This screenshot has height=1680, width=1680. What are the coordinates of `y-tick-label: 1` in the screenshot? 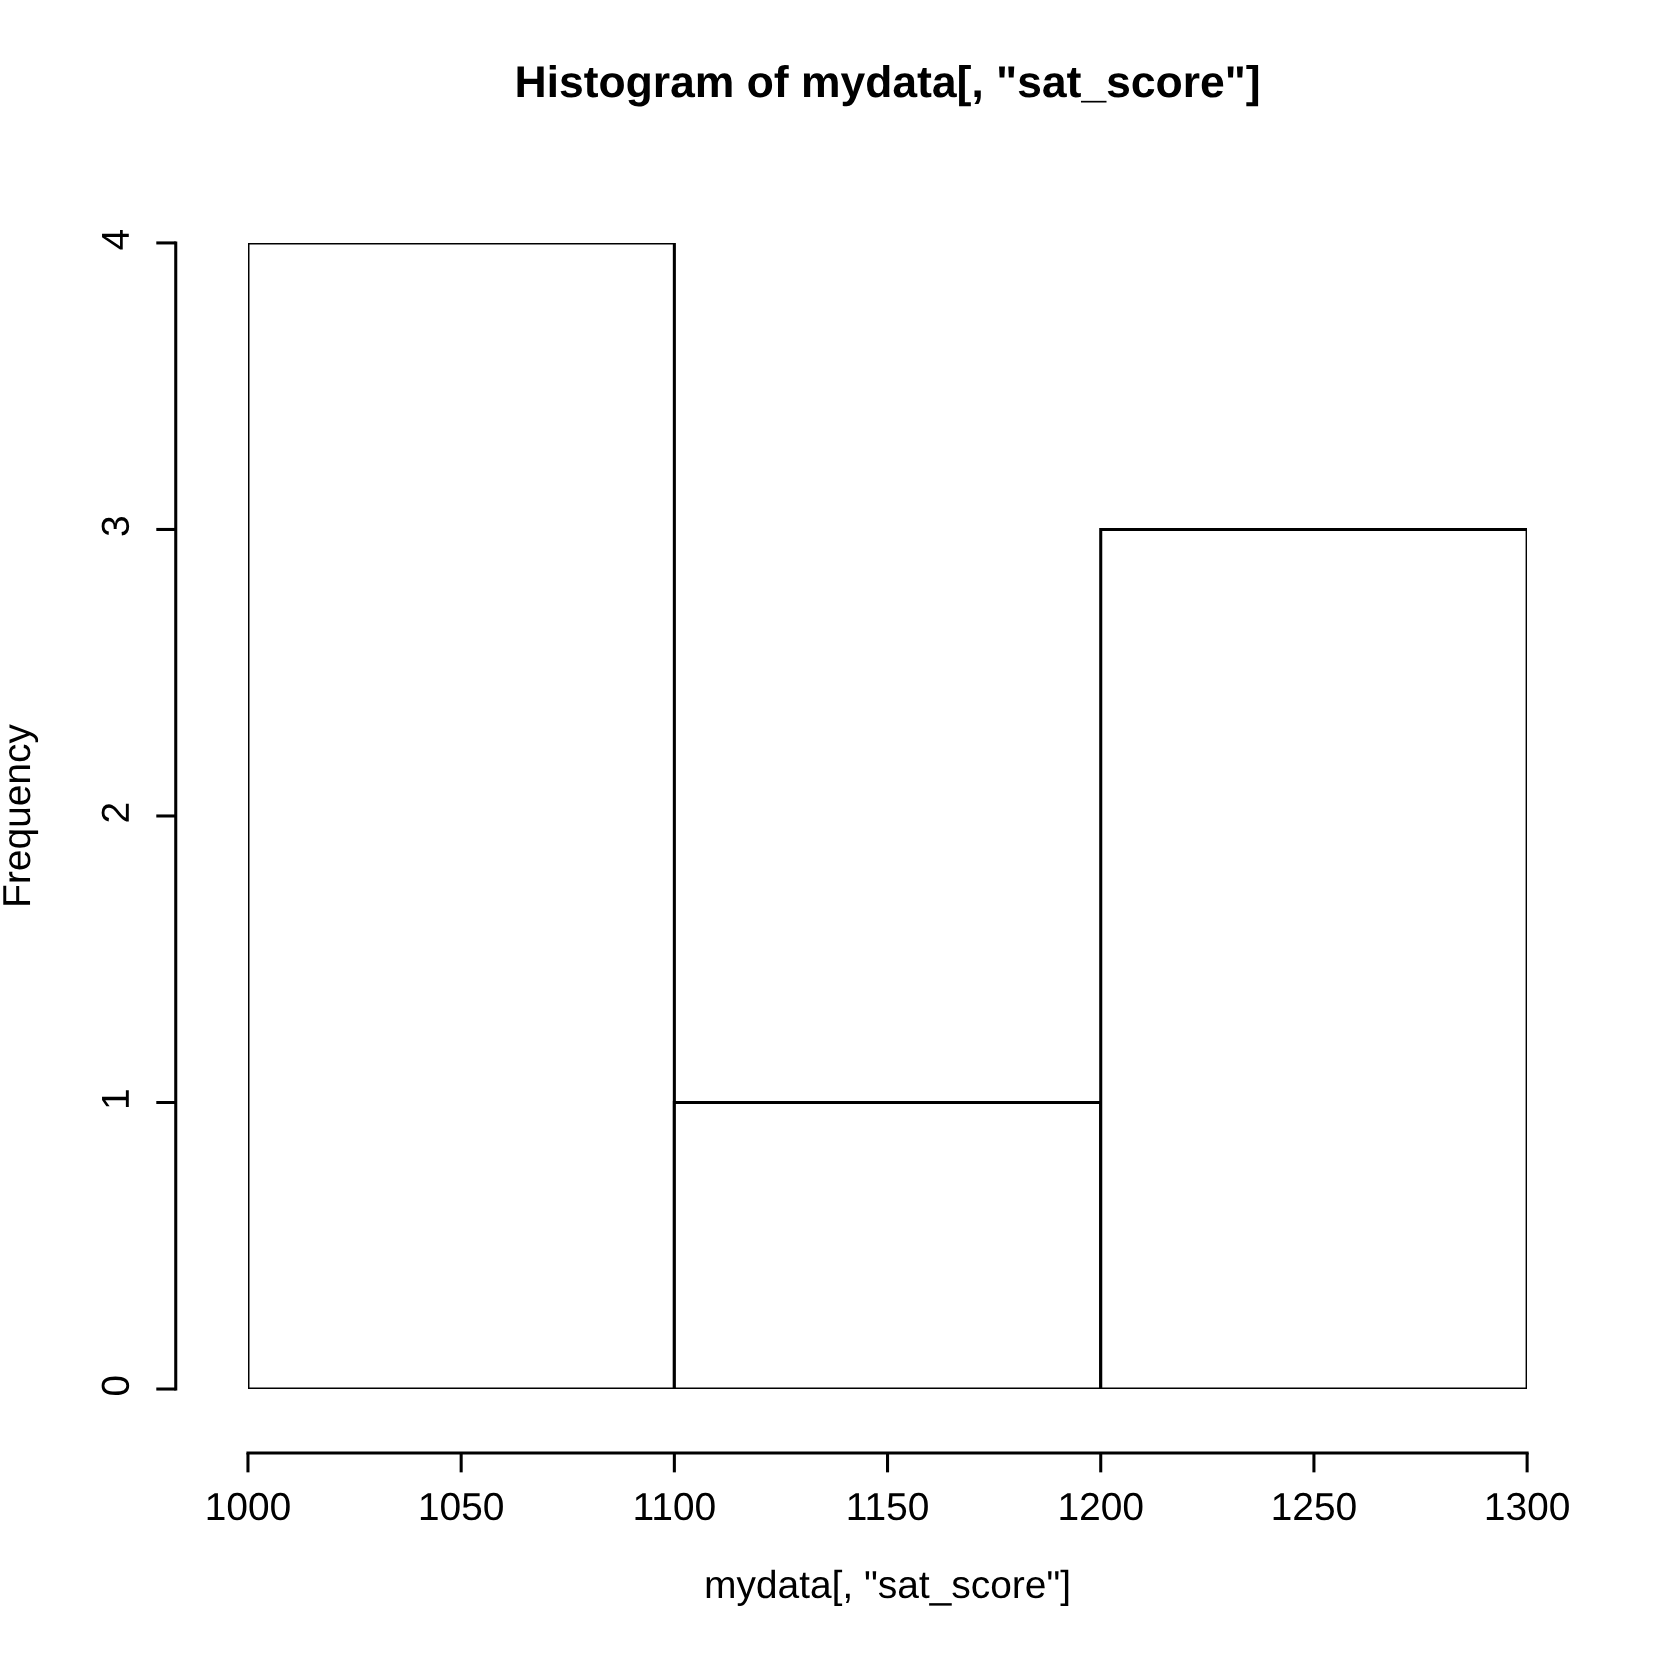 It's located at (115, 1099).